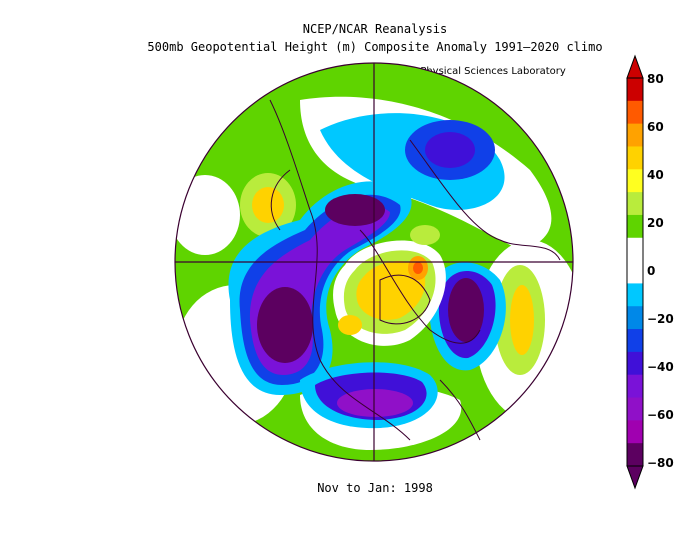  I want to click on colorbar, so click(635, 272).